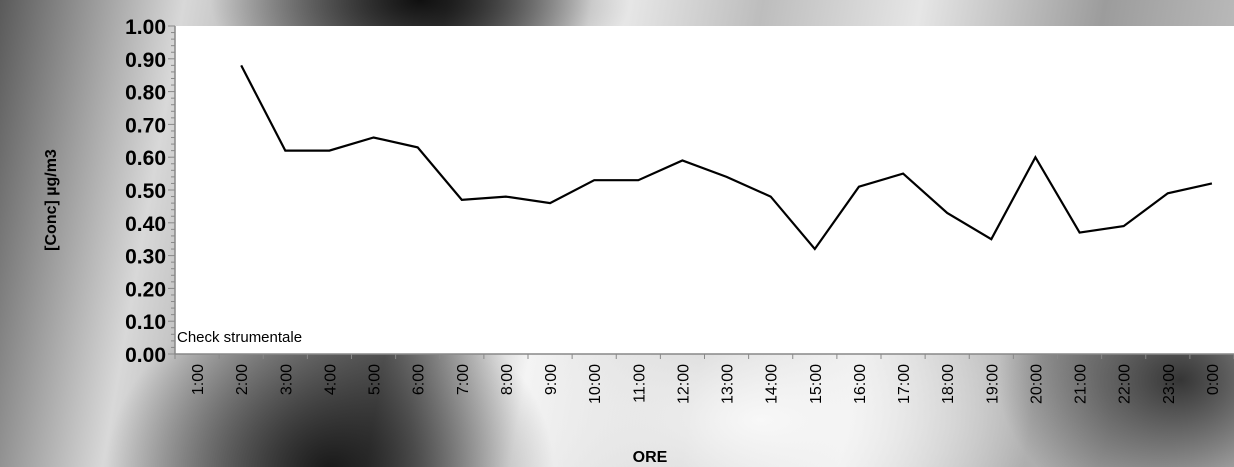 This screenshot has height=467, width=1234. I want to click on y-axis-minor-ticks, so click(171, 190).